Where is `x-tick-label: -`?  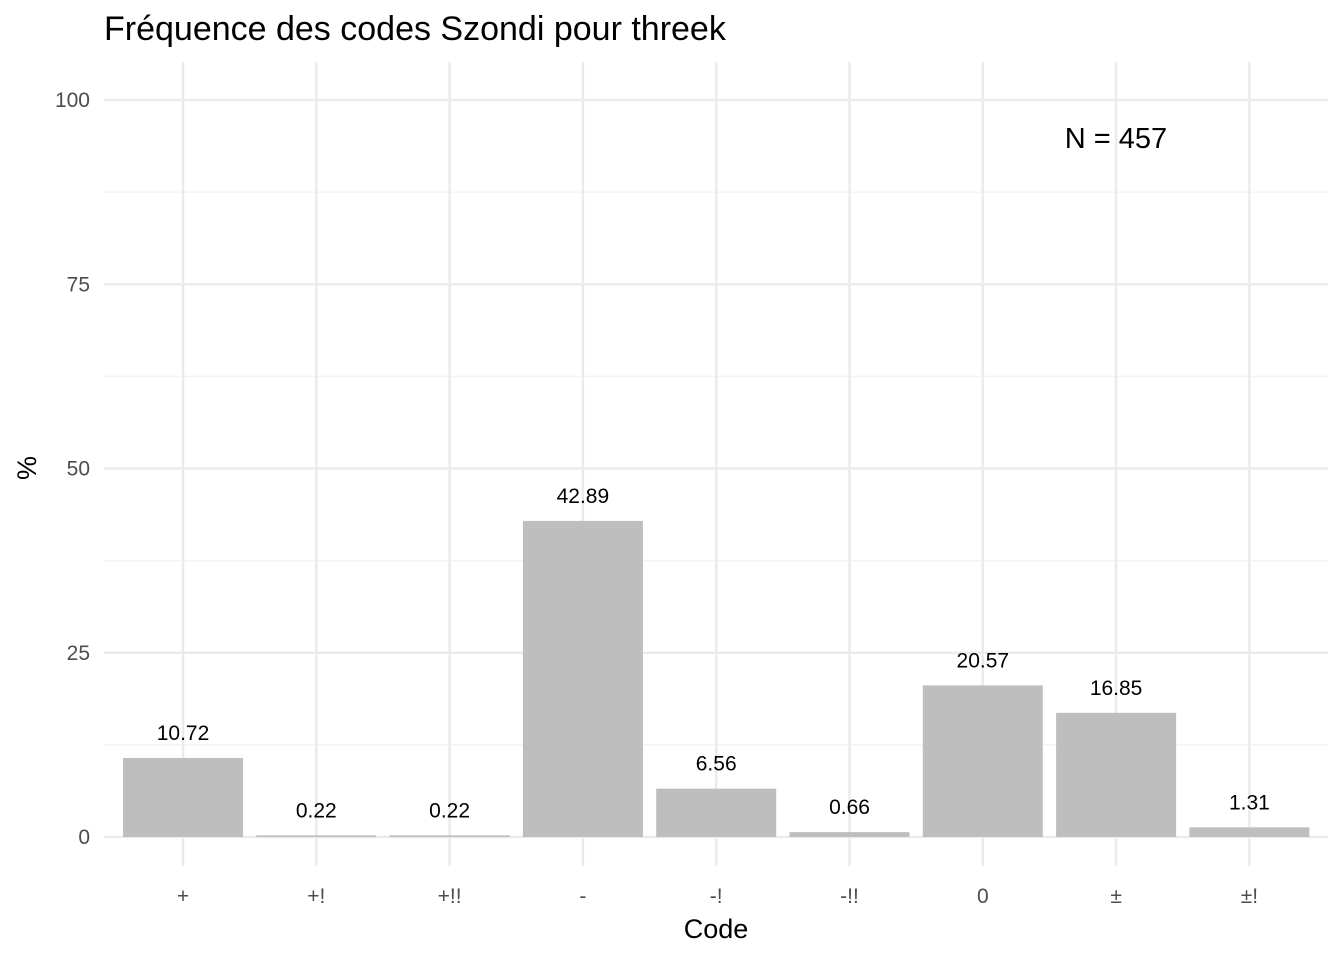 x-tick-label: - is located at coordinates (582, 896).